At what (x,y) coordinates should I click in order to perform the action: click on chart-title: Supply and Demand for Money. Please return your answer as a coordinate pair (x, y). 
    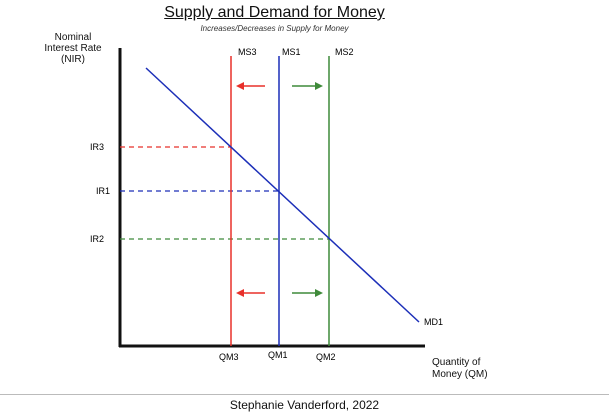
    Looking at the image, I should click on (274, 12).